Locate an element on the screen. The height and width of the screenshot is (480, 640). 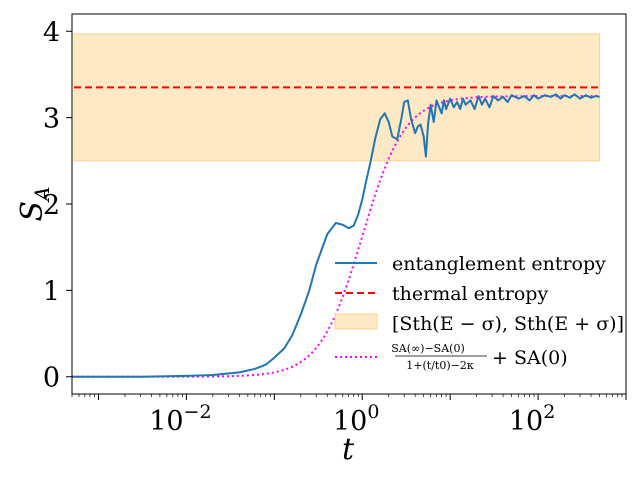
y-tick-label: 4 is located at coordinates (51, 32).